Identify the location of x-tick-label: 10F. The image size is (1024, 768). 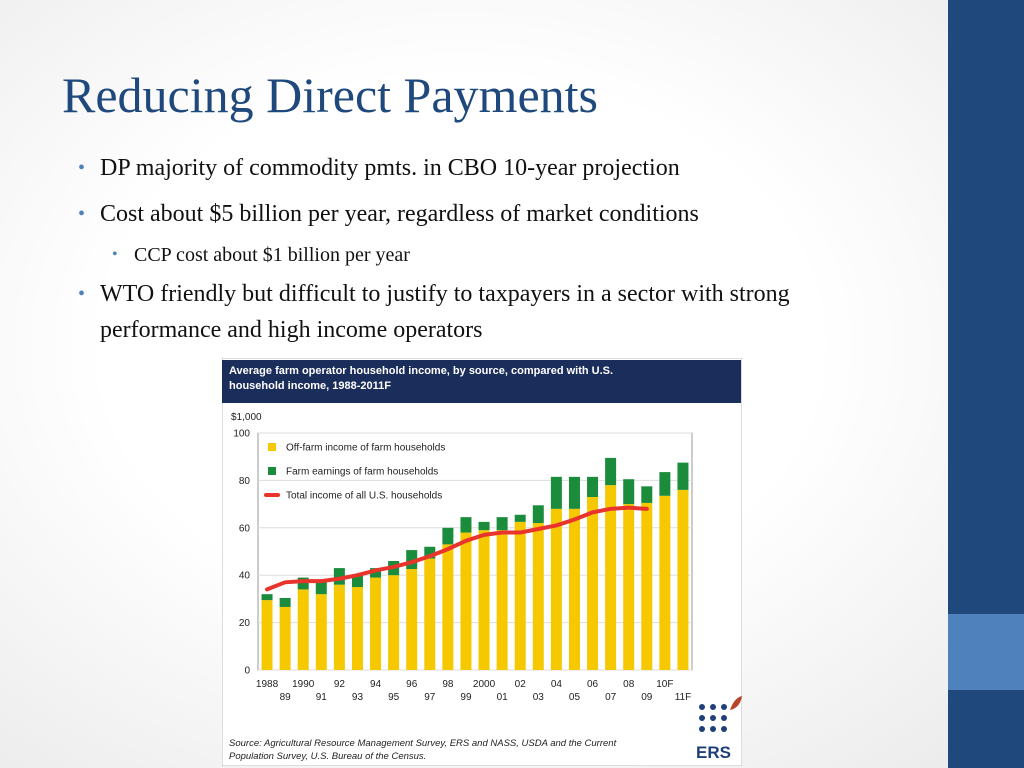
(664, 684).